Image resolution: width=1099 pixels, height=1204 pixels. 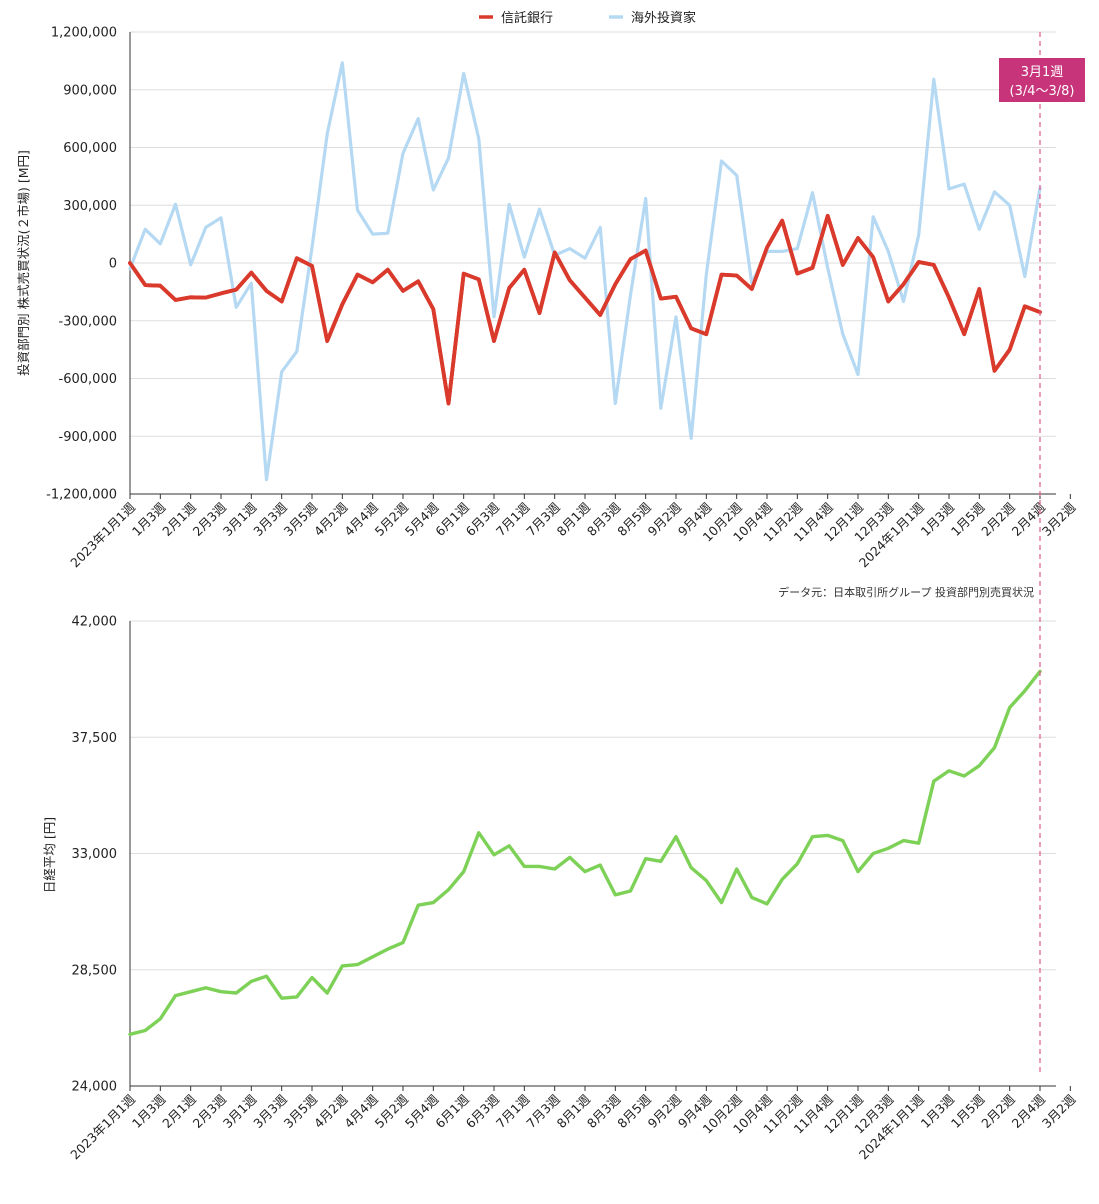 I want to click on legend-label-1: 海外投資家, so click(x=663, y=18).